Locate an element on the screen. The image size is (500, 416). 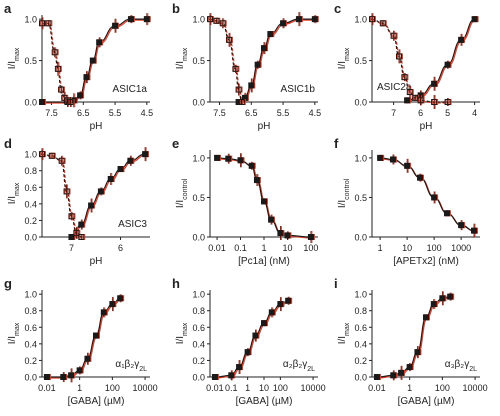
panel-letter: a is located at coordinates (8, 8).